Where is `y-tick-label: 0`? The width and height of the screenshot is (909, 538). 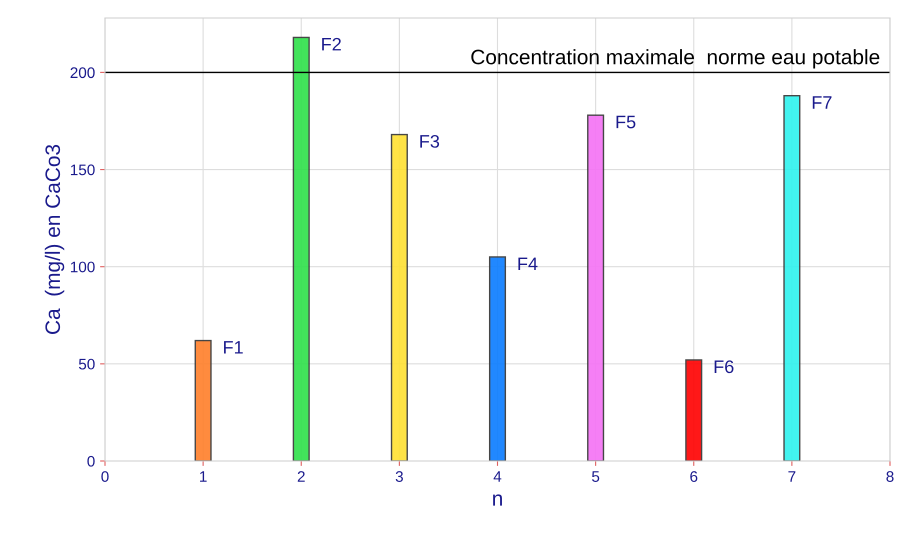
y-tick-label: 0 is located at coordinates (91, 461).